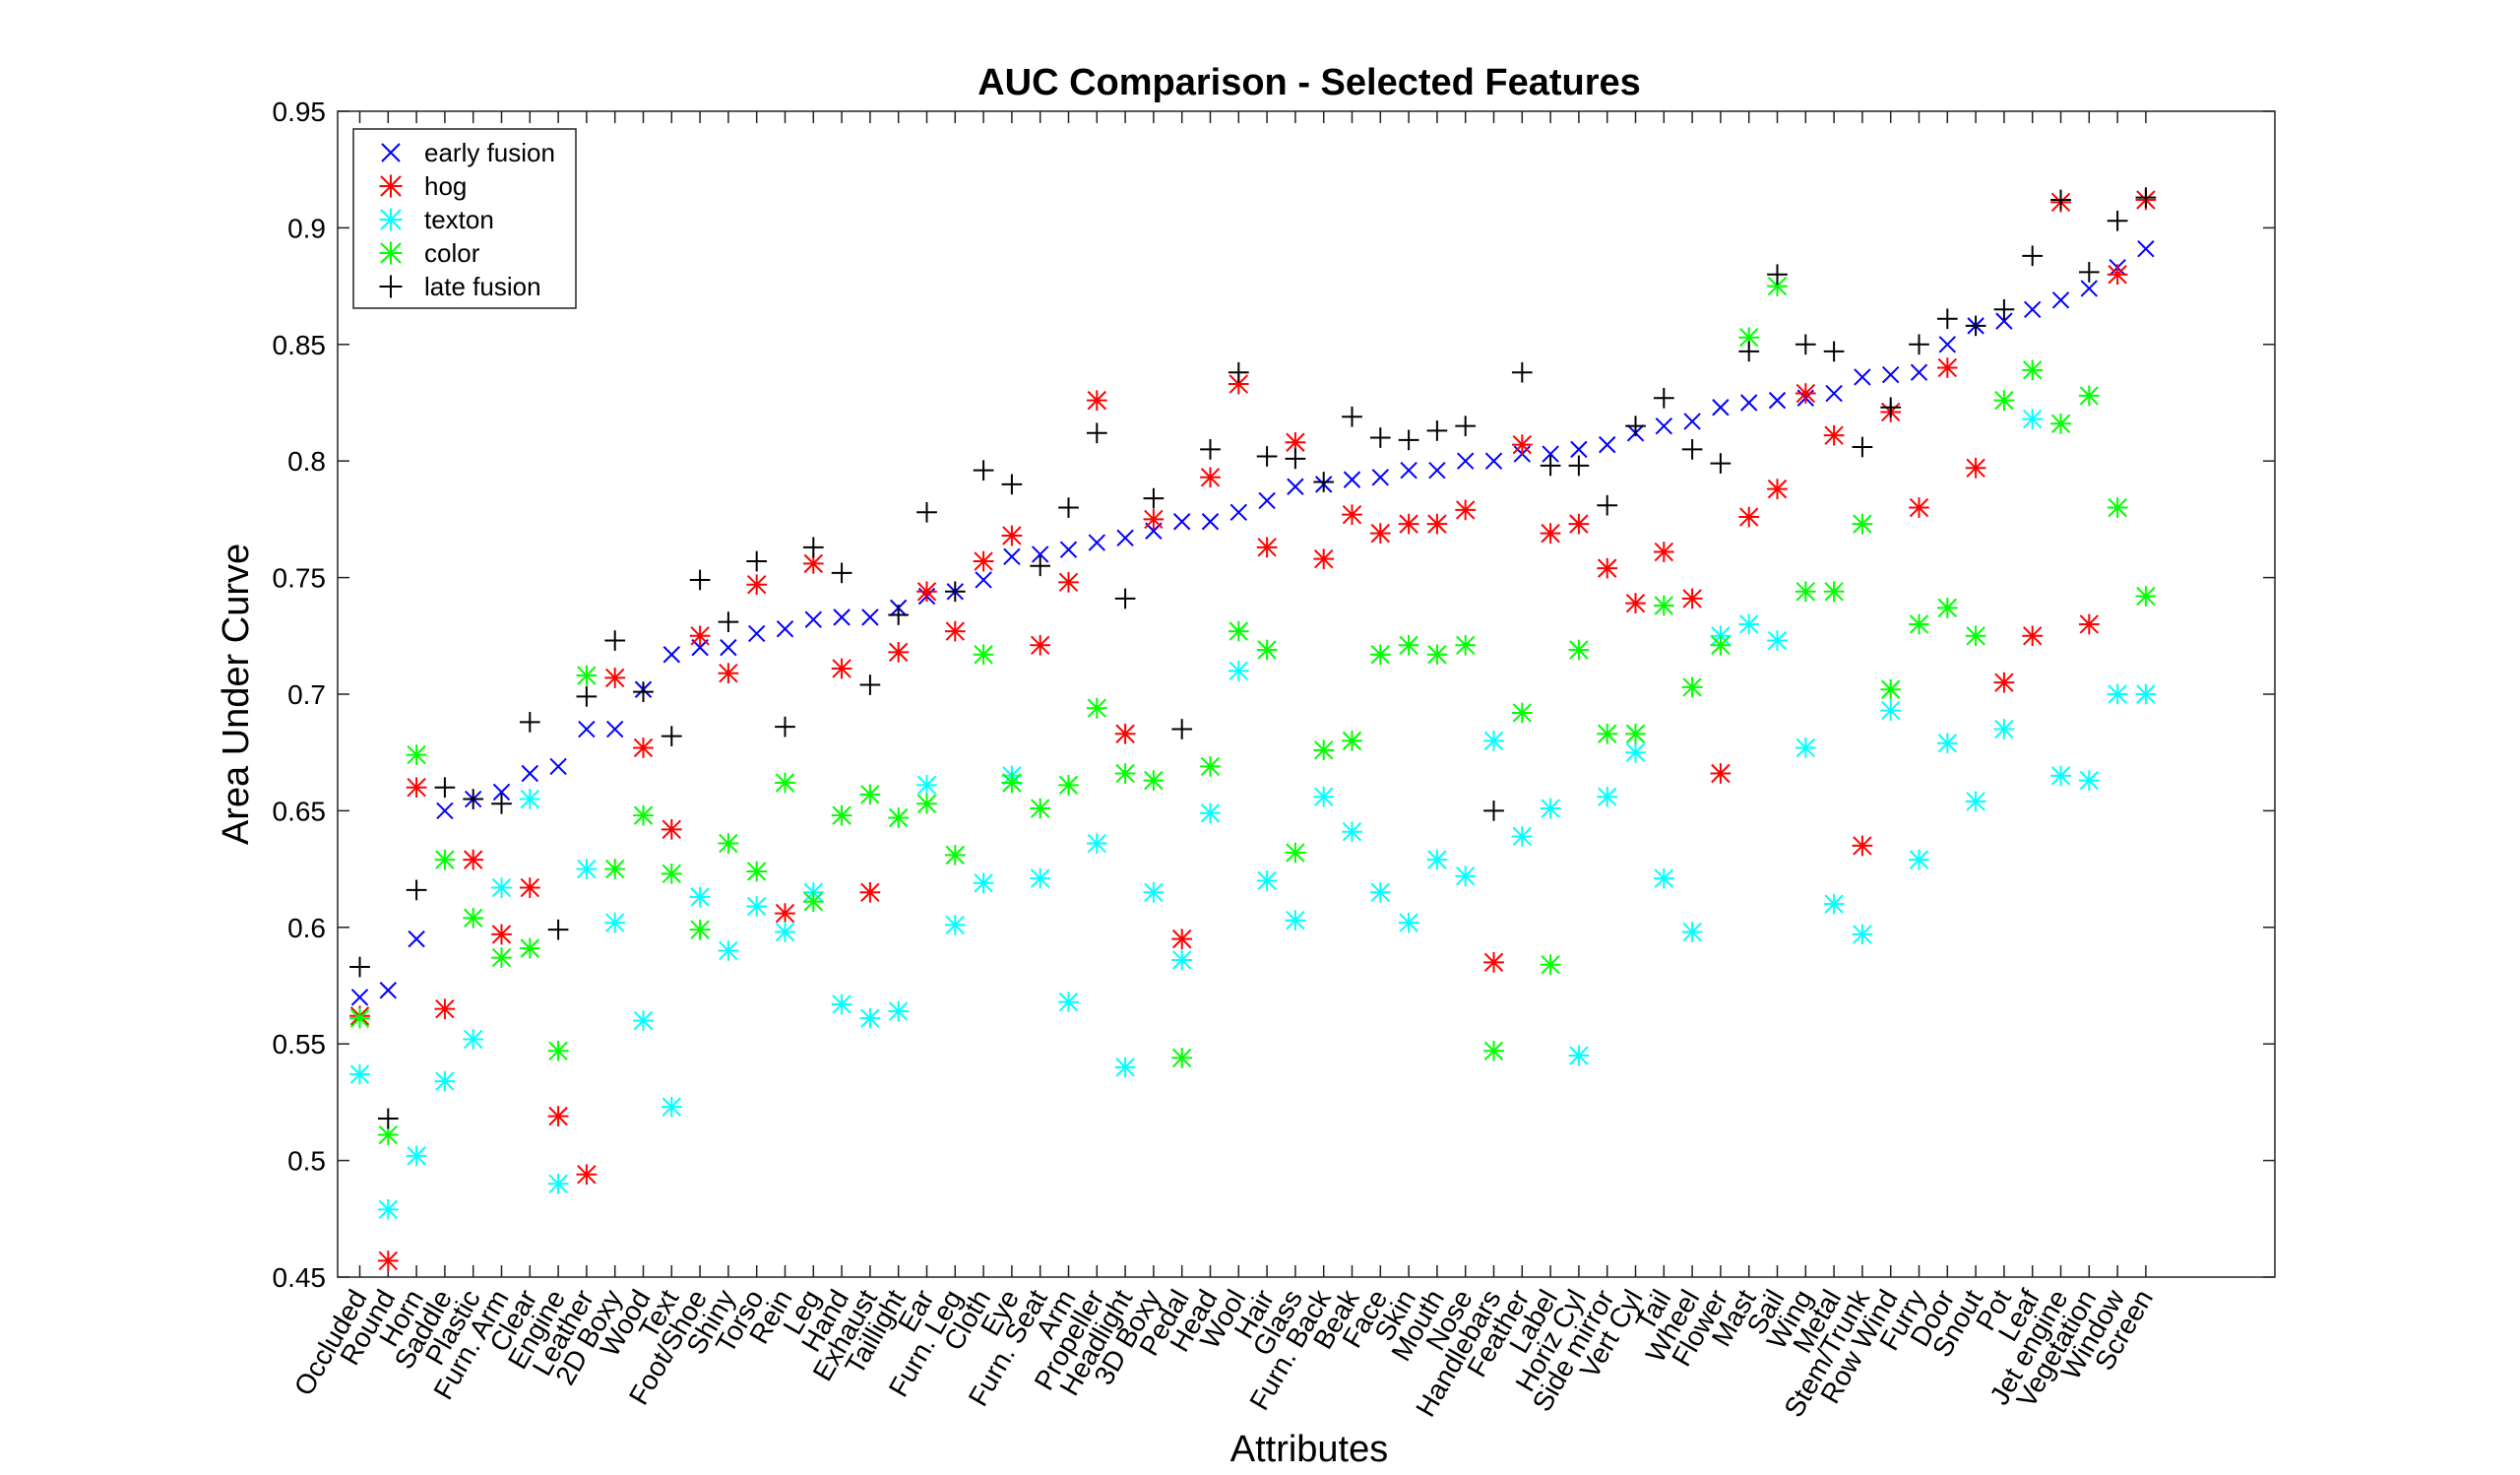 The image size is (2520, 1475). Describe the element at coordinates (300, 578) in the screenshot. I see `y-tick-label: 0.75` at that location.